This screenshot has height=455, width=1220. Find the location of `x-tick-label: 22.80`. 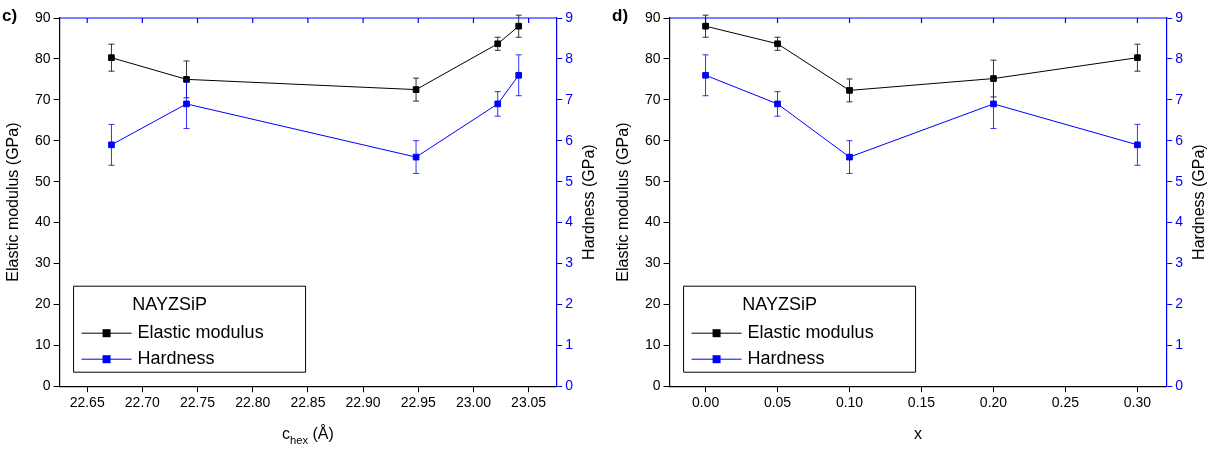

x-tick-label: 22.80 is located at coordinates (253, 402).